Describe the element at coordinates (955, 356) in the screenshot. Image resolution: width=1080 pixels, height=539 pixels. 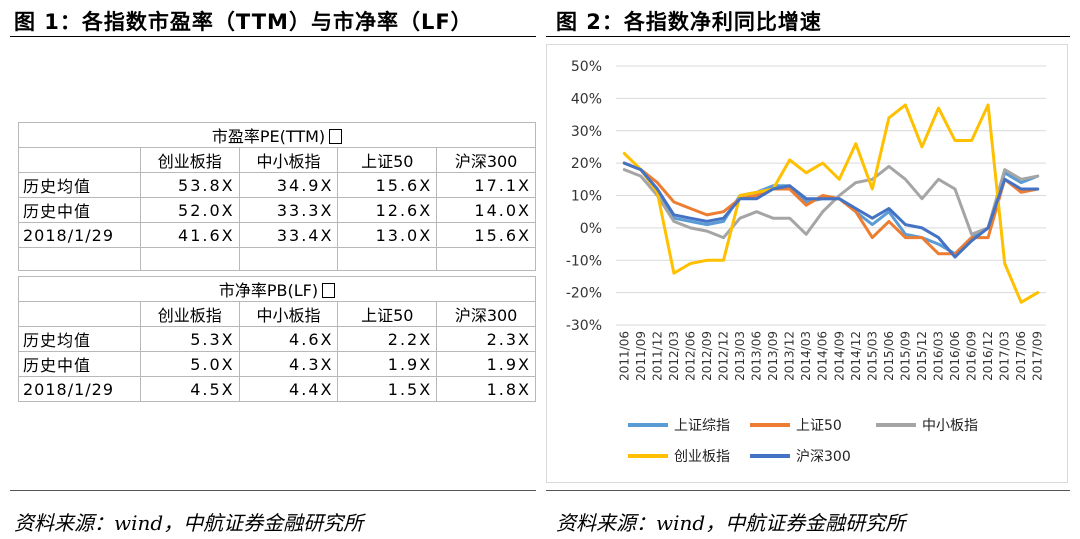
I see `x-tick-label: 2016/06` at that location.